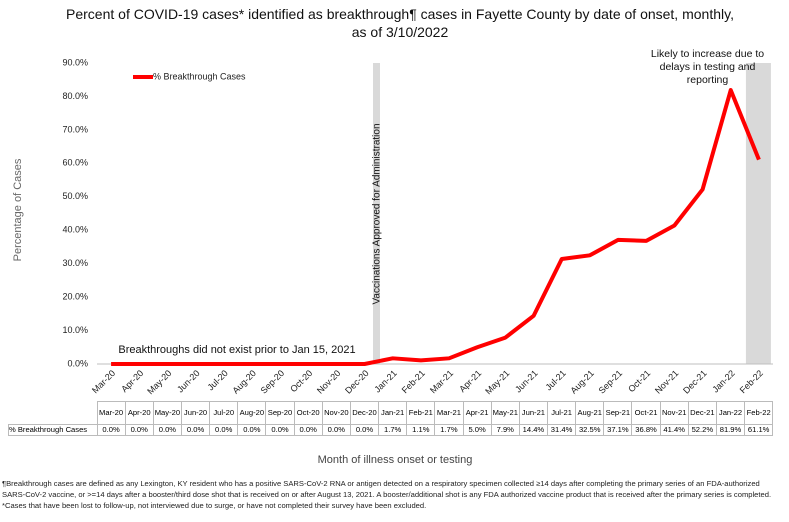  I want to click on legend-label: % Breakthrough Cases, so click(199, 76).